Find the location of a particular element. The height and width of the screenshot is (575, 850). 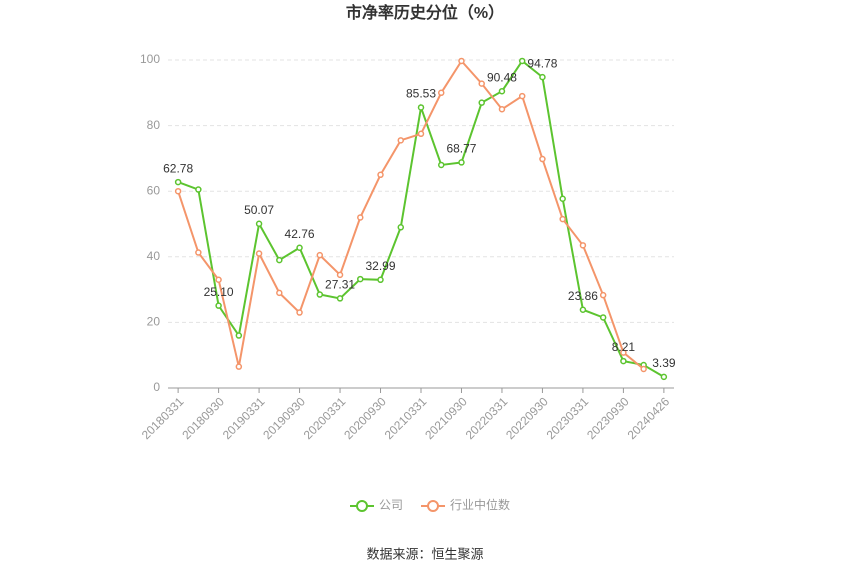

x-tick-label: 20190331 is located at coordinates (244, 418).